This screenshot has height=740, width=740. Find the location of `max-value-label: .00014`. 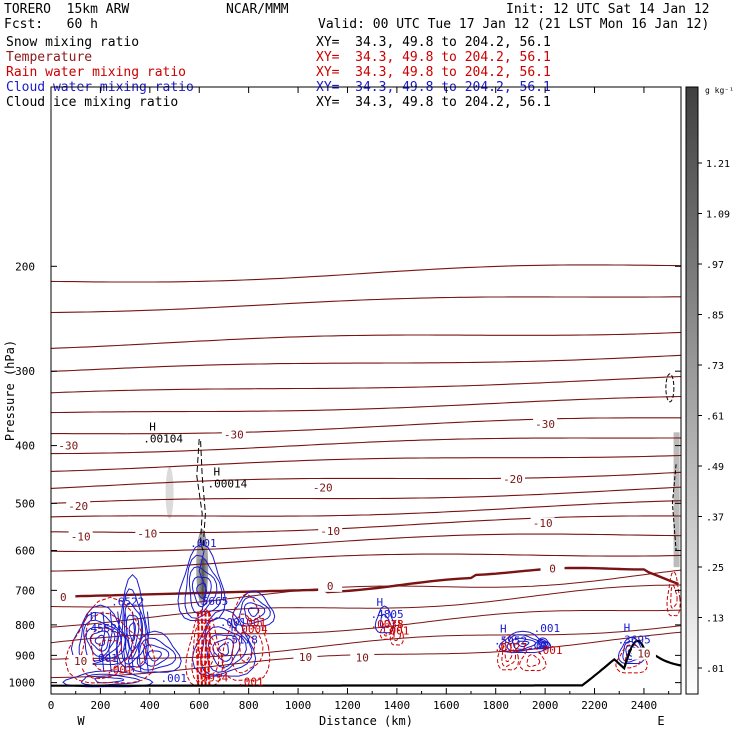

max-value-label: .00014 is located at coordinates (227, 483).